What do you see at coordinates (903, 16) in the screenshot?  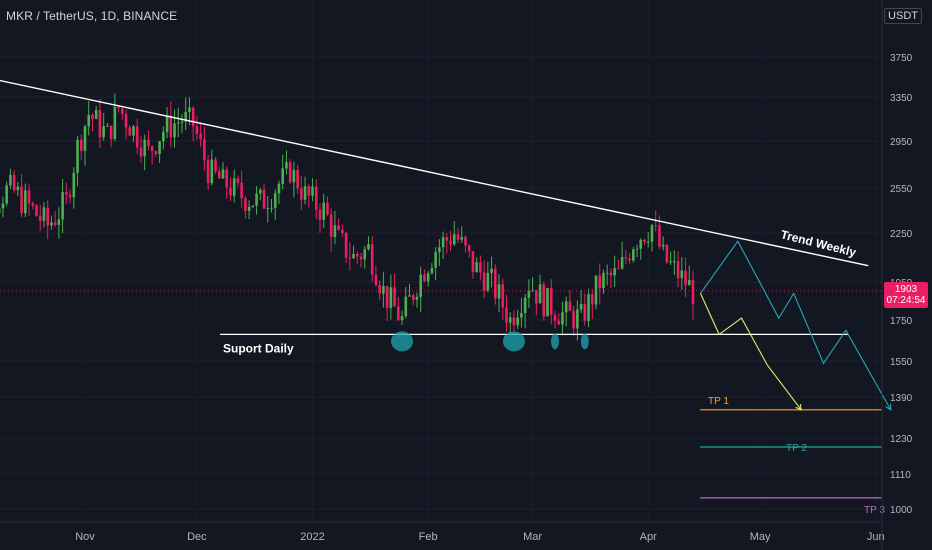 I see `price-unit-label: USDT` at bounding box center [903, 16].